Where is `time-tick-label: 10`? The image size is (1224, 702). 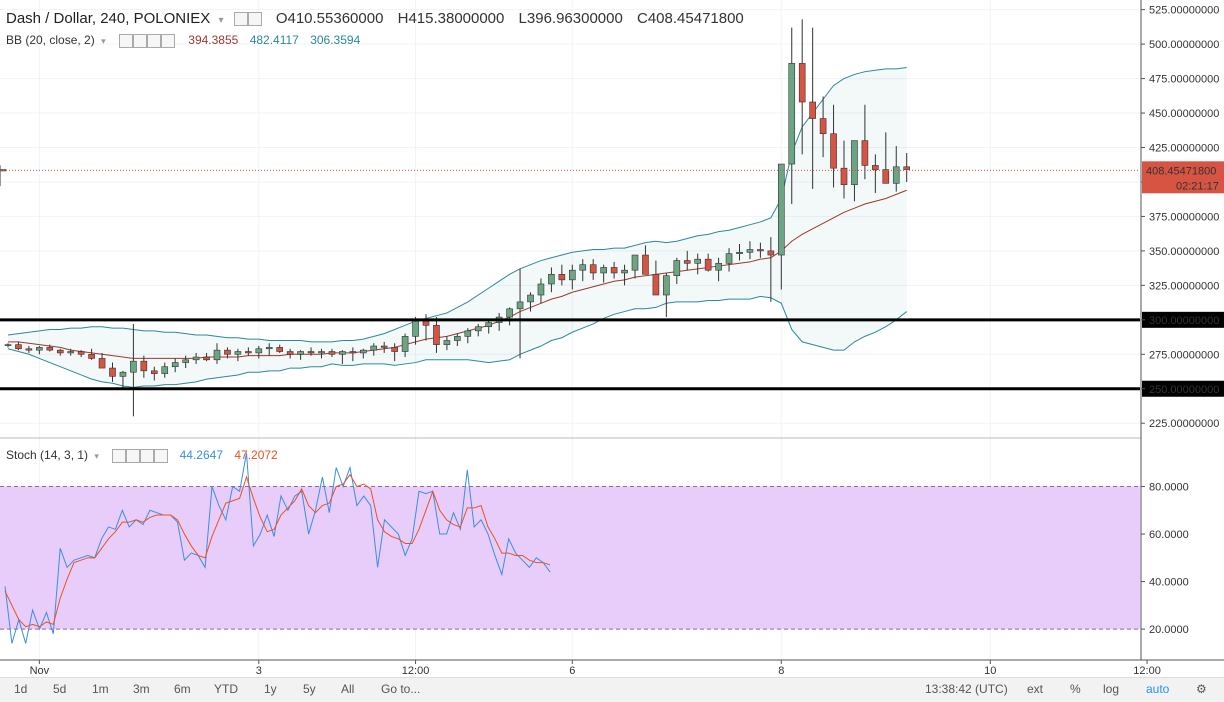 time-tick-label: 10 is located at coordinates (990, 671).